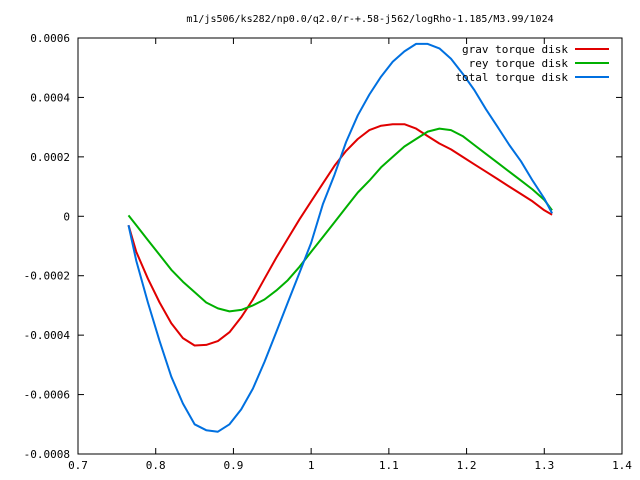 This screenshot has width=640, height=480. Describe the element at coordinates (78, 465) in the screenshot. I see `x-tick-label: 0.7` at that location.